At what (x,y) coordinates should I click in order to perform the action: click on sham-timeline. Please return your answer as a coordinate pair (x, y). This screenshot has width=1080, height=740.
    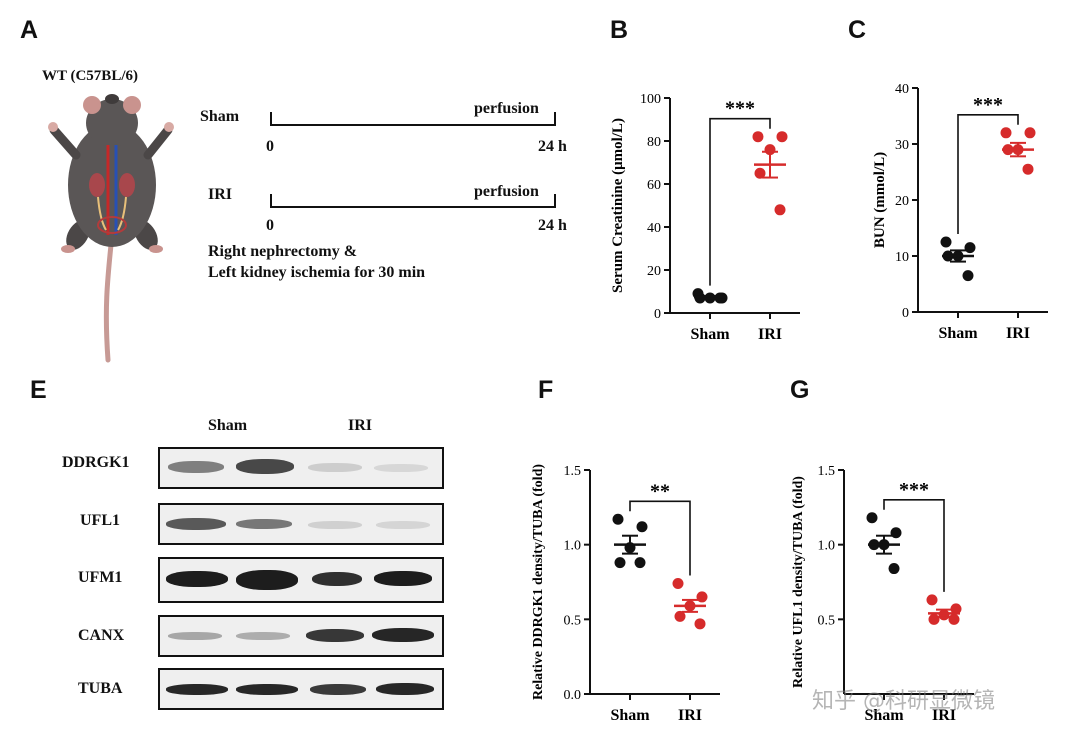
    Looking at the image, I should click on (413, 119).